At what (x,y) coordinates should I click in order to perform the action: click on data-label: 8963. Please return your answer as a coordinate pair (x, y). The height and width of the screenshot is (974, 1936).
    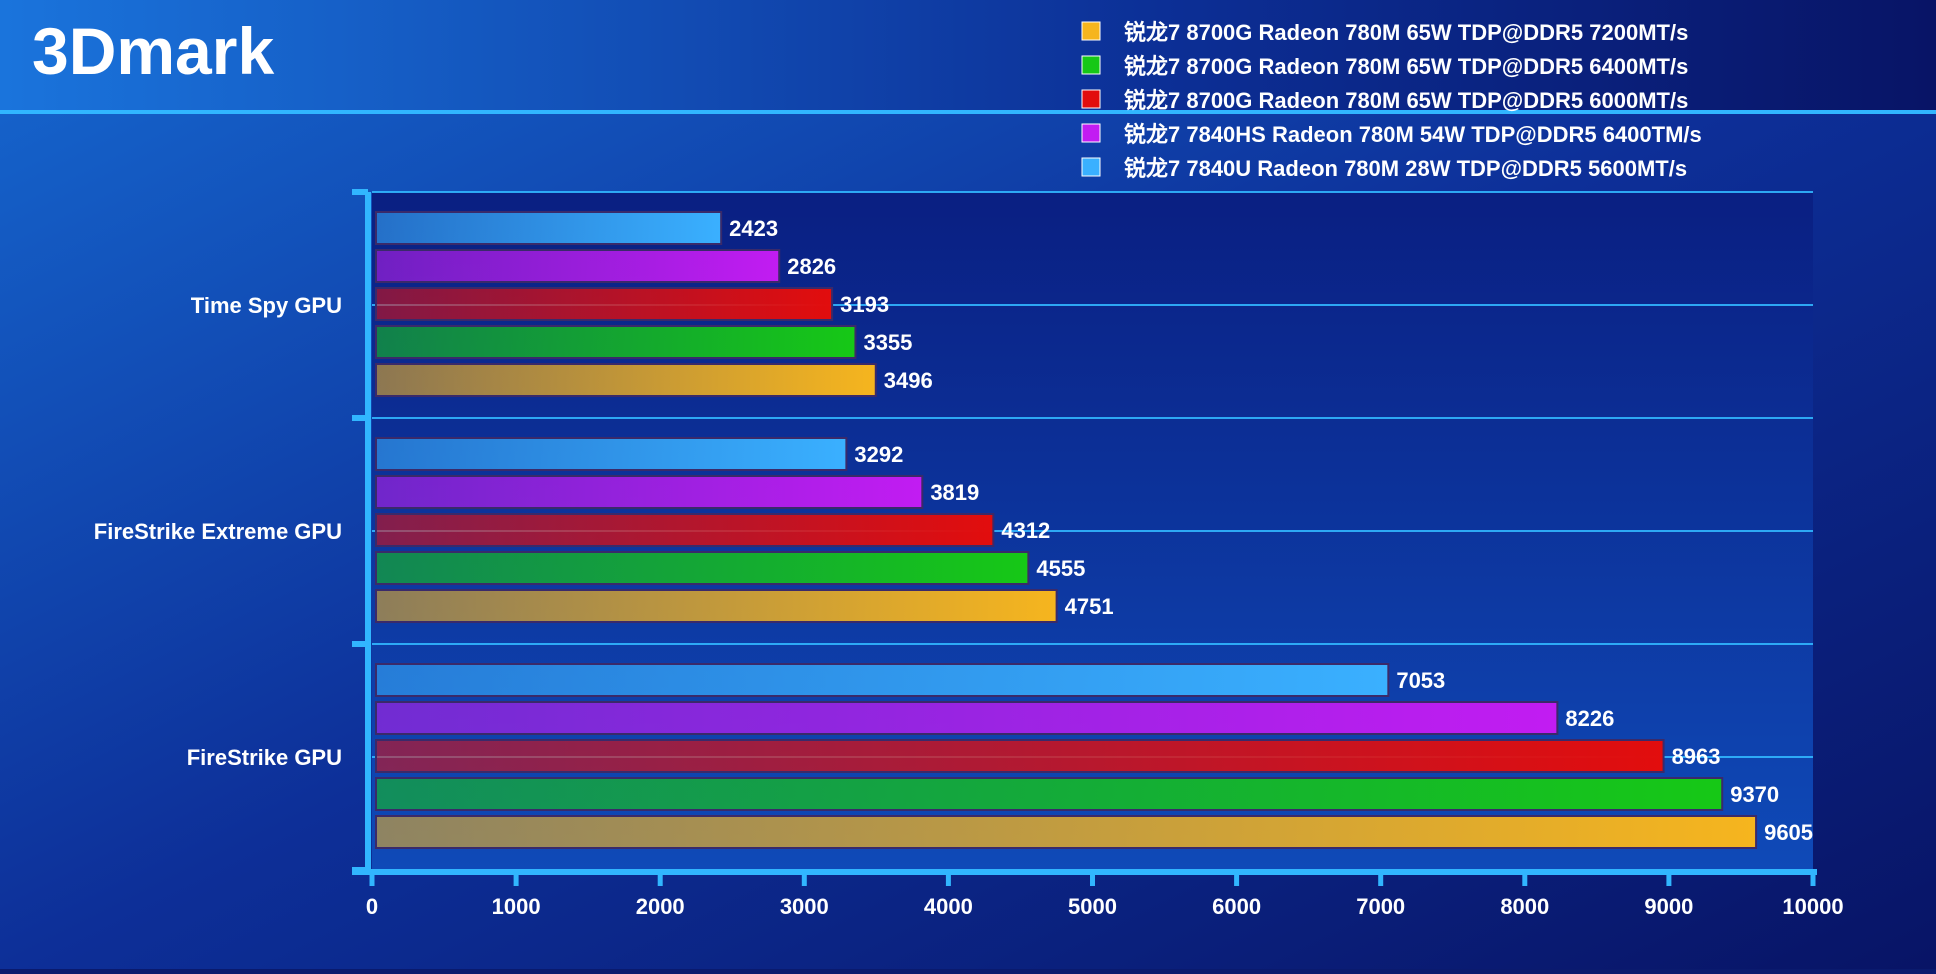
    Looking at the image, I should click on (1696, 756).